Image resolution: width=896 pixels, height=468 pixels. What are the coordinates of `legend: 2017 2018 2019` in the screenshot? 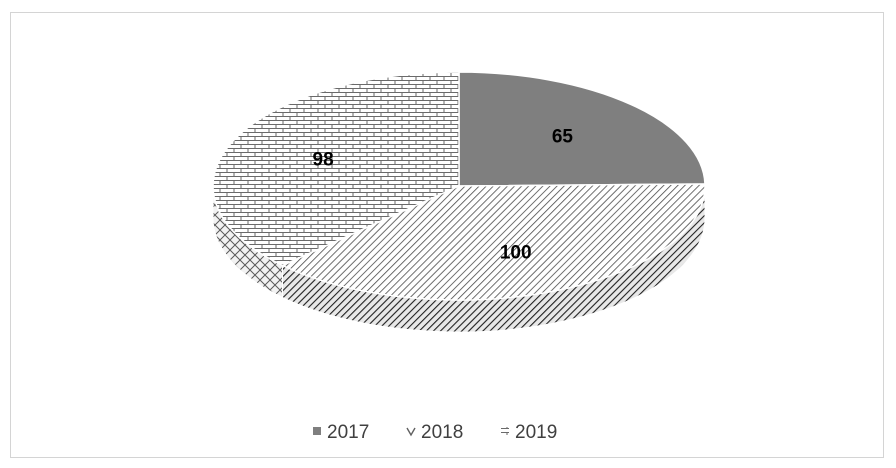 It's located at (435, 432).